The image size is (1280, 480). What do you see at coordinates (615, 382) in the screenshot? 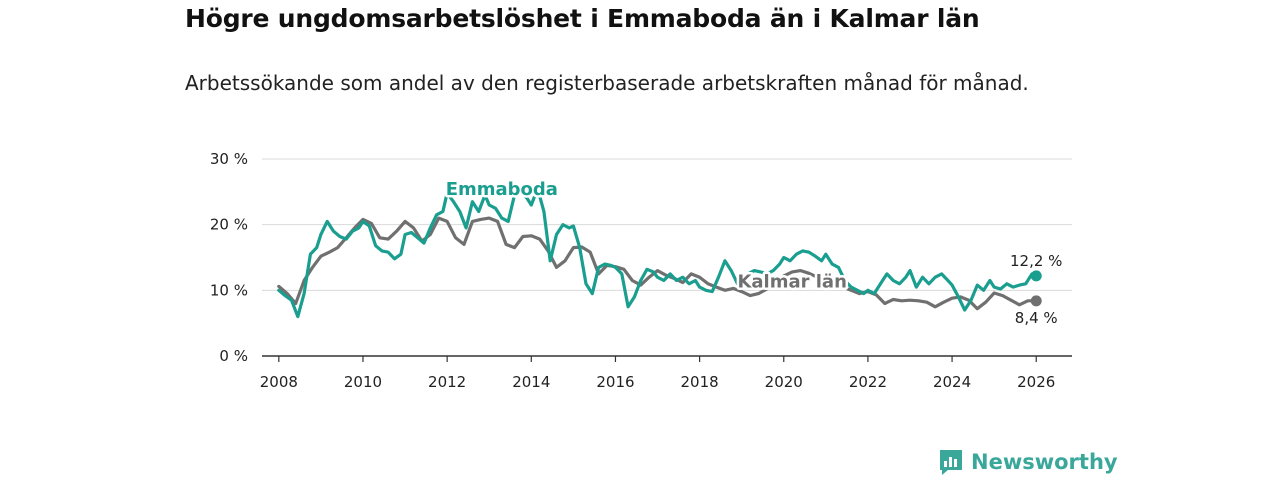
I see `x-tick-label: 2016` at bounding box center [615, 382].